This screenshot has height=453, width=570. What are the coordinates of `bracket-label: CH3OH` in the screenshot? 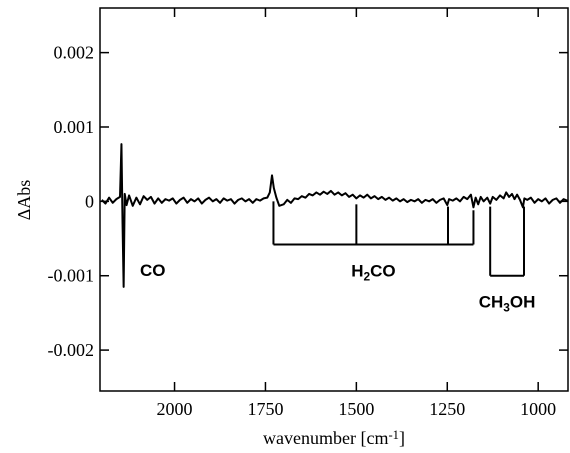 It's located at (507, 304).